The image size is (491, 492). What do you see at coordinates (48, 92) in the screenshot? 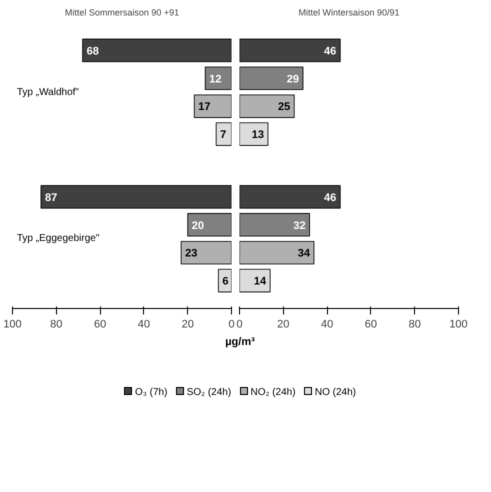
I see `y-tick-label: Typ „Waldhof"` at bounding box center [48, 92].